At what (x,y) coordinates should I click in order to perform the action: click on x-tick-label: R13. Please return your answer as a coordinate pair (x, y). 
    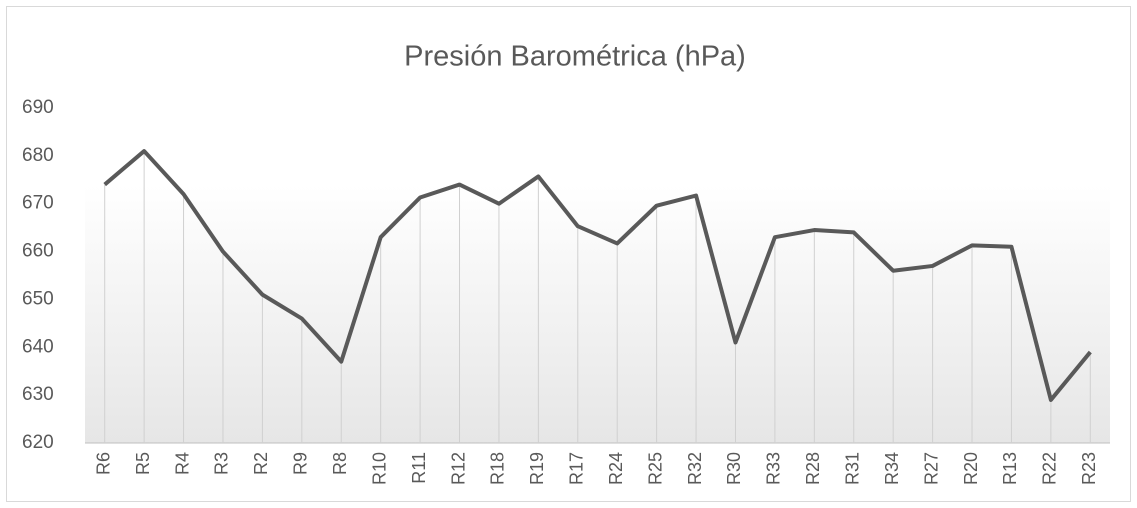
    Looking at the image, I should click on (1010, 468).